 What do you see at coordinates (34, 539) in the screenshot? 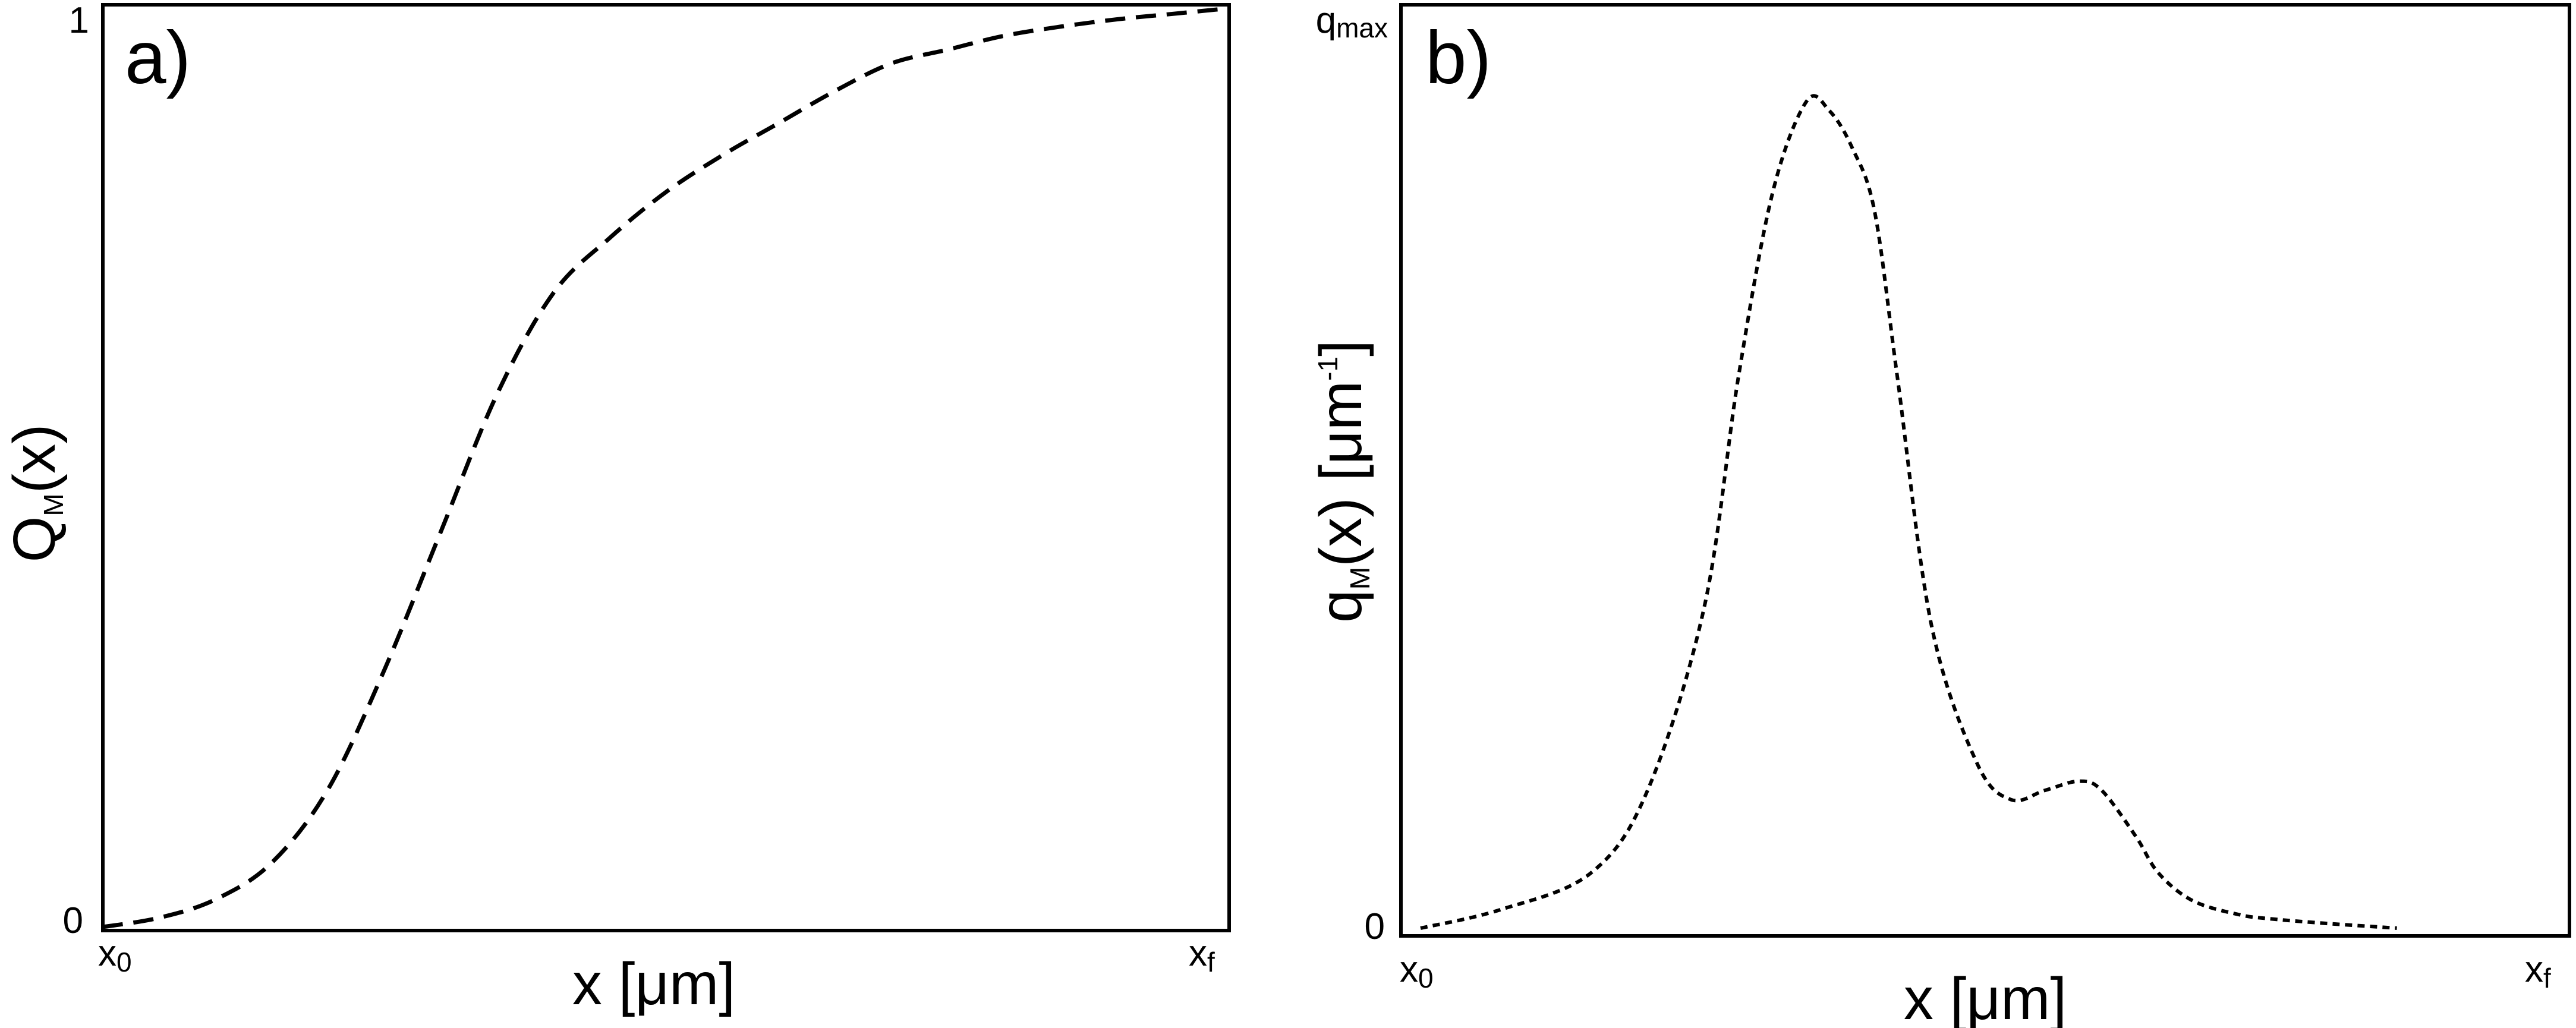
I see `panel-a-ylabel-base: Q` at bounding box center [34, 539].